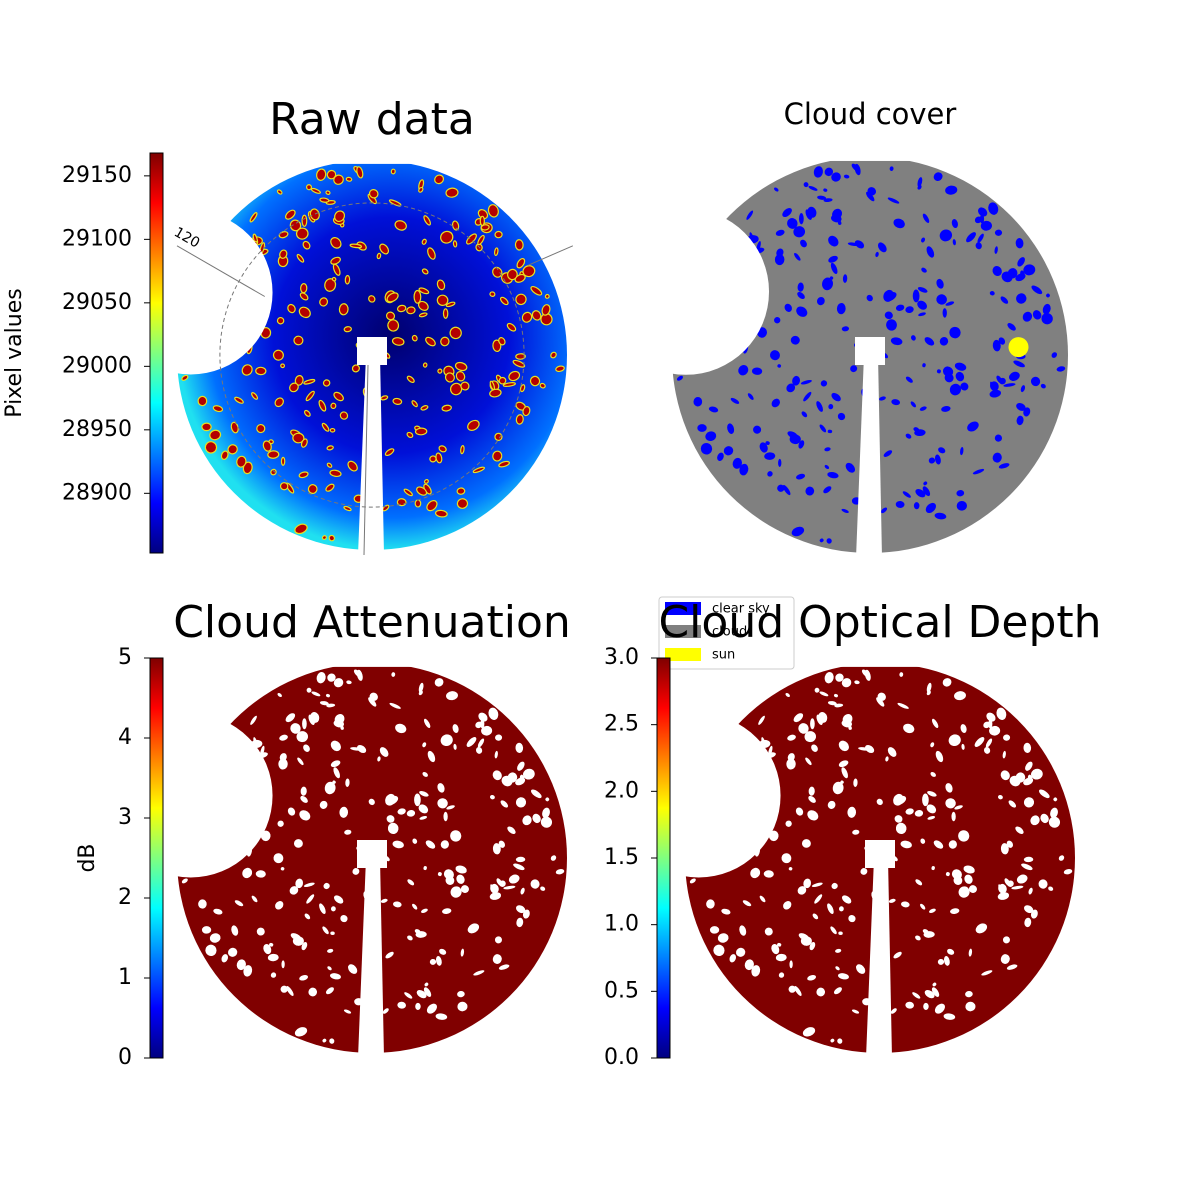 Image resolution: width=1200 pixels, height=1200 pixels. What do you see at coordinates (125, 657) in the screenshot?
I see `colorbar-tick-label: 5` at bounding box center [125, 657].